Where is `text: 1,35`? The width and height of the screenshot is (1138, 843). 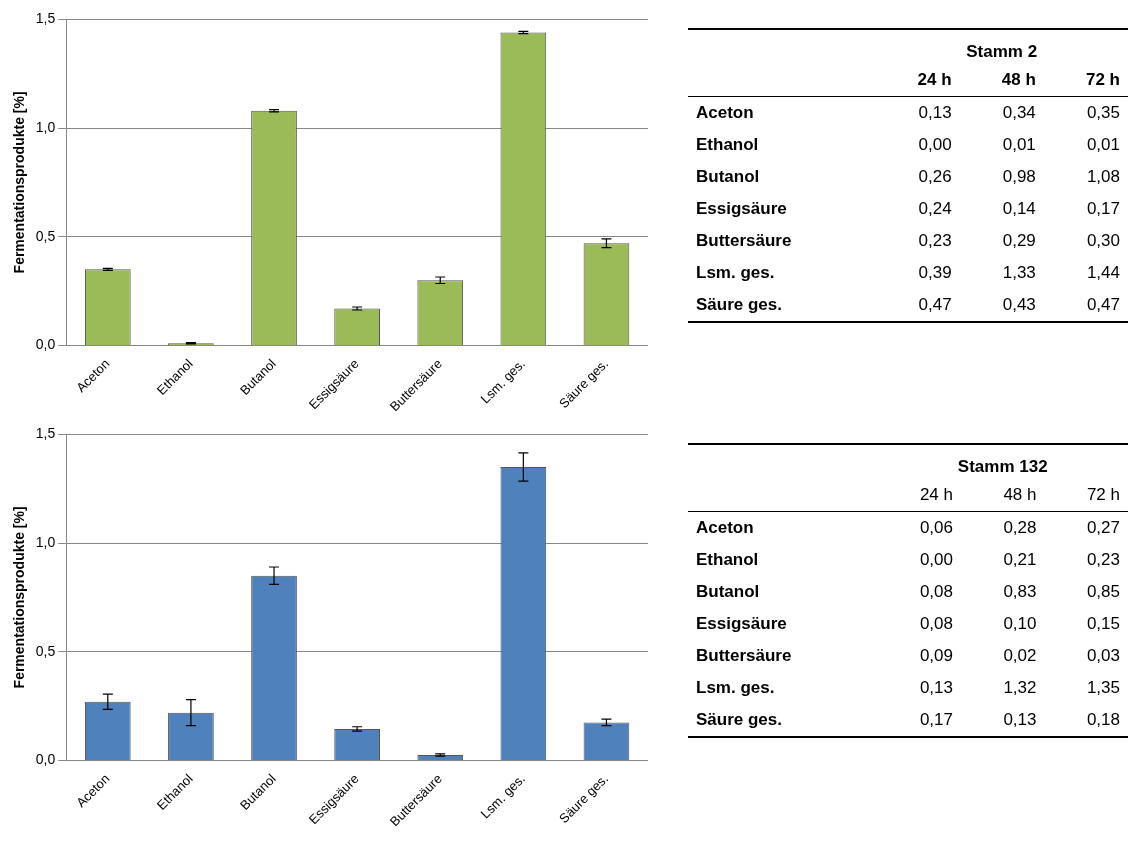
text: 1,35 is located at coordinates (1103, 687).